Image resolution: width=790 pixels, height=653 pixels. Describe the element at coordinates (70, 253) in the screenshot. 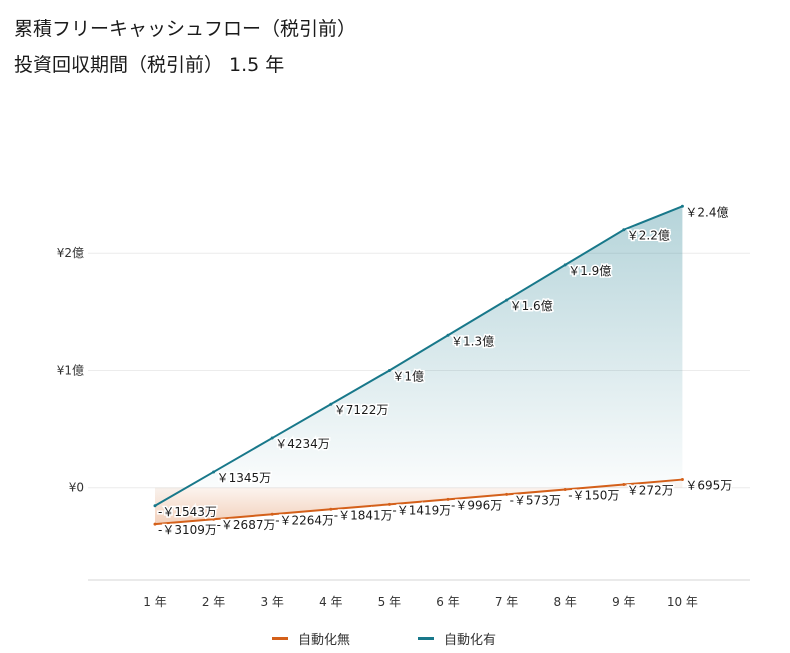

I see `y-tick-label: ¥2億` at that location.